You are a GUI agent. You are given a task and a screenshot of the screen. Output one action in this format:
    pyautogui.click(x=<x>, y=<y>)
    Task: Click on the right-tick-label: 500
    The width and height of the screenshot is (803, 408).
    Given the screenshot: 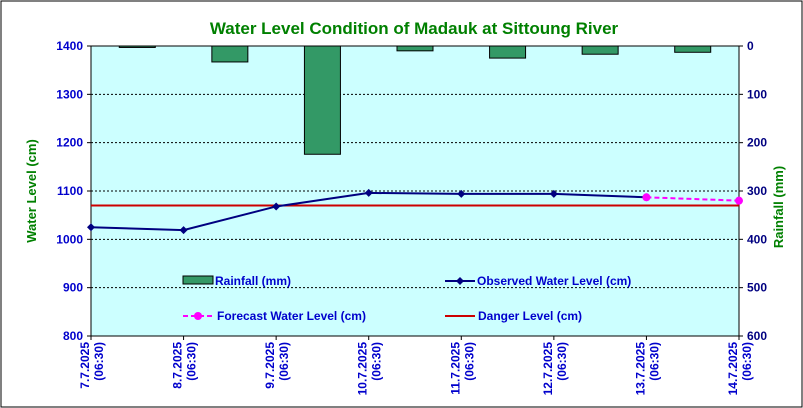 What is the action you would take?
    pyautogui.click(x=757, y=288)
    